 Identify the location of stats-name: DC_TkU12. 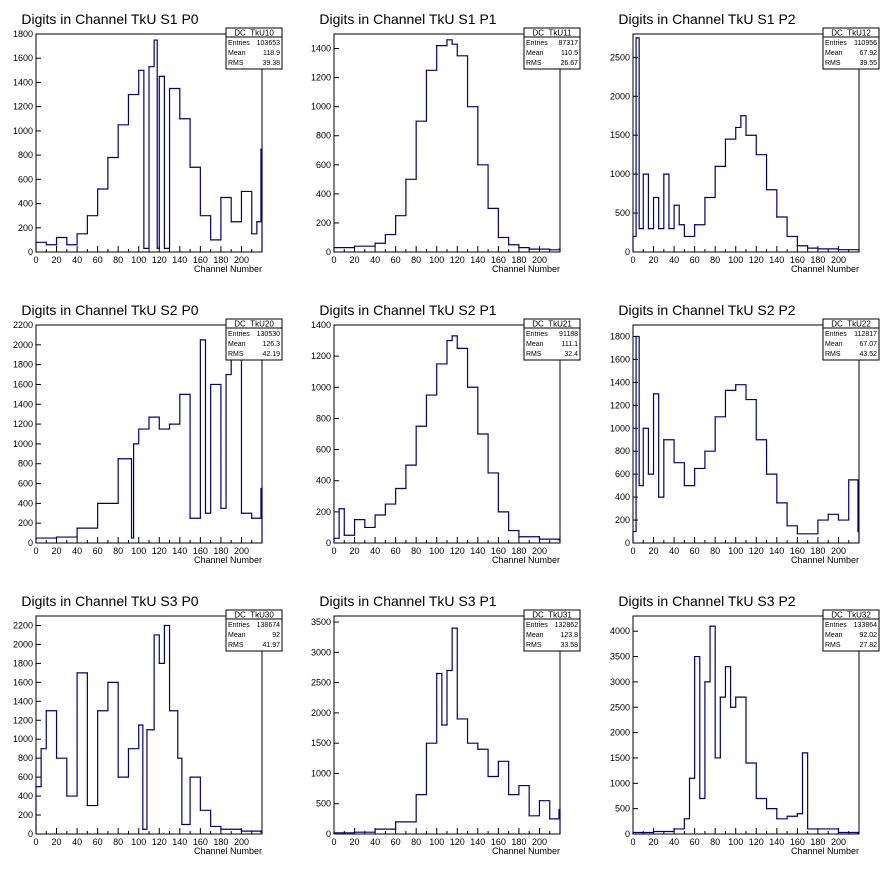
(851, 33).